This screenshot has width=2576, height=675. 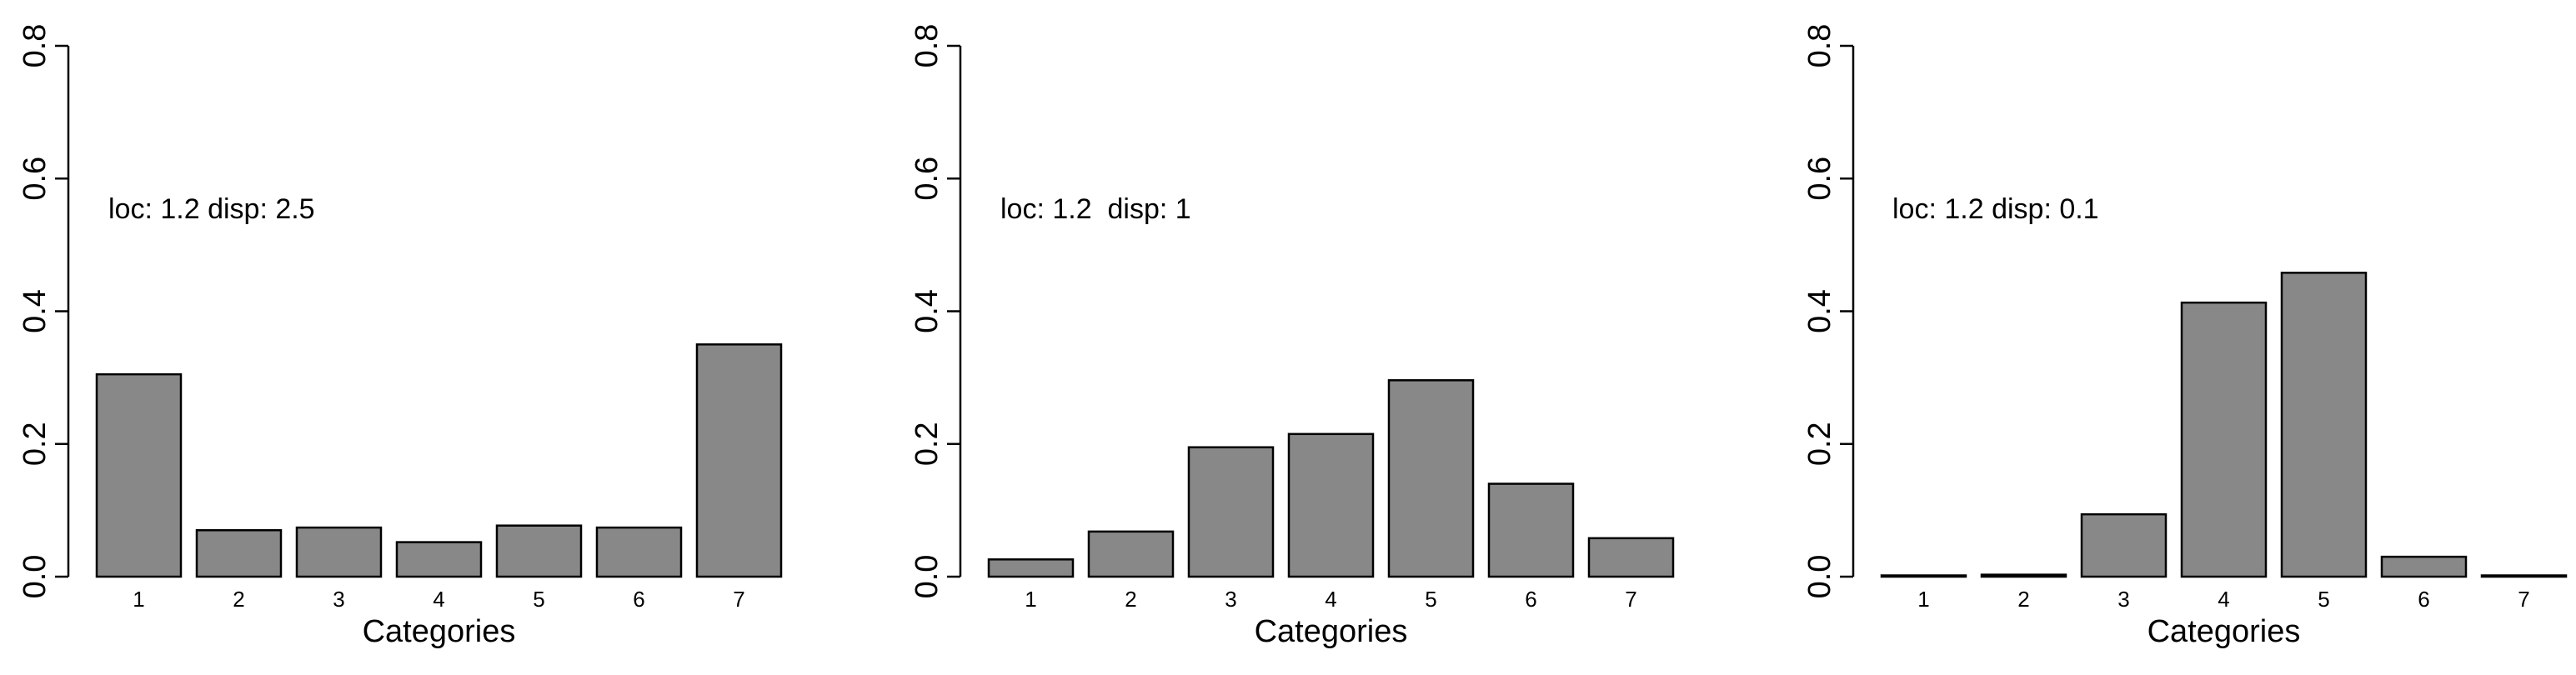 What do you see at coordinates (1995, 209) in the screenshot?
I see `annotation-label: loc: 1.2 disp: 0.1` at bounding box center [1995, 209].